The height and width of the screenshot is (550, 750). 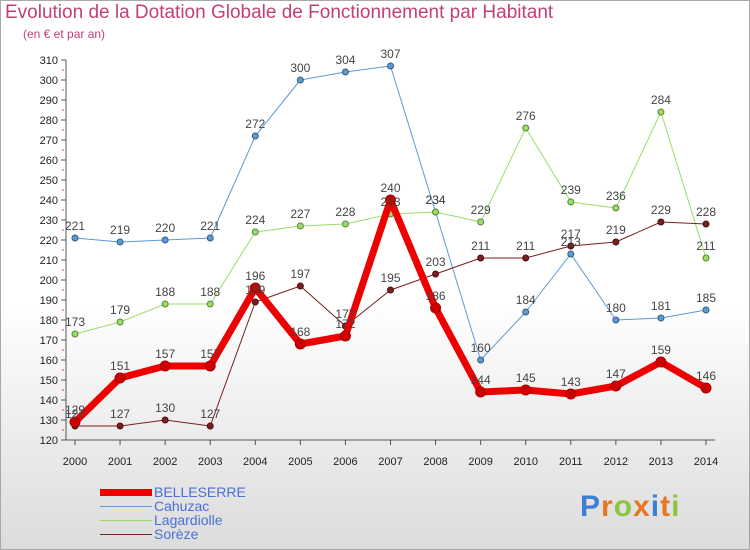 I want to click on data-label-cahuzac: 213, so click(x=571, y=242).